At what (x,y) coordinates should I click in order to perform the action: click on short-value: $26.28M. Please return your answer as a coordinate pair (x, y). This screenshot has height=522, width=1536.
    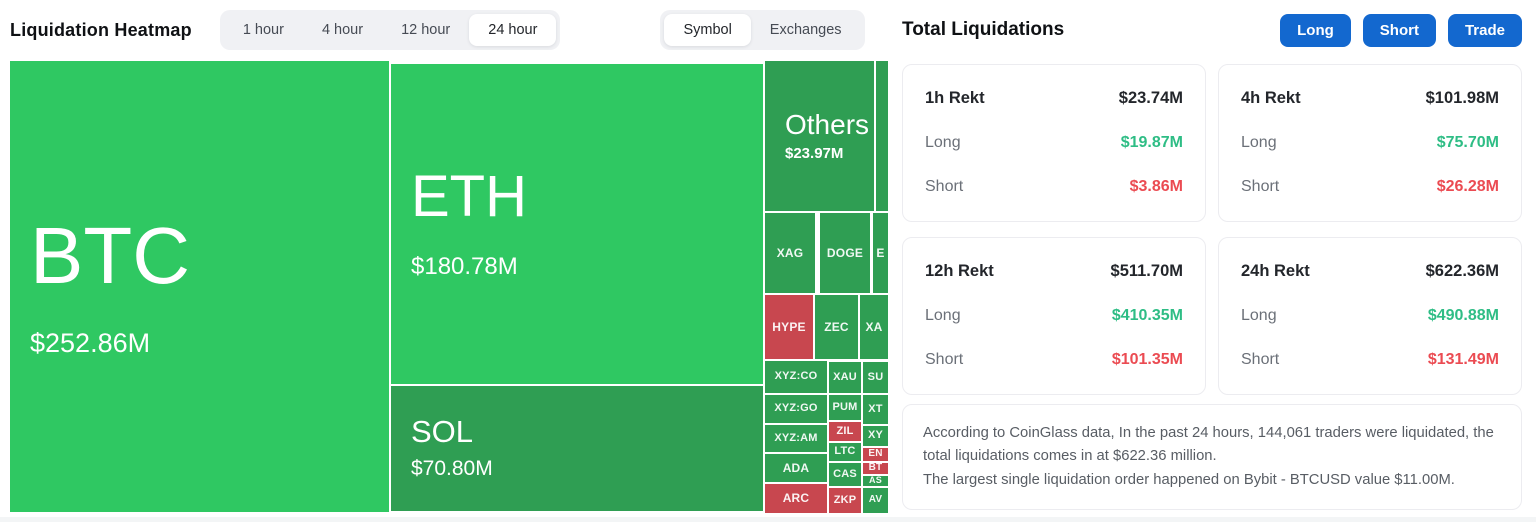
    Looking at the image, I should click on (1467, 186).